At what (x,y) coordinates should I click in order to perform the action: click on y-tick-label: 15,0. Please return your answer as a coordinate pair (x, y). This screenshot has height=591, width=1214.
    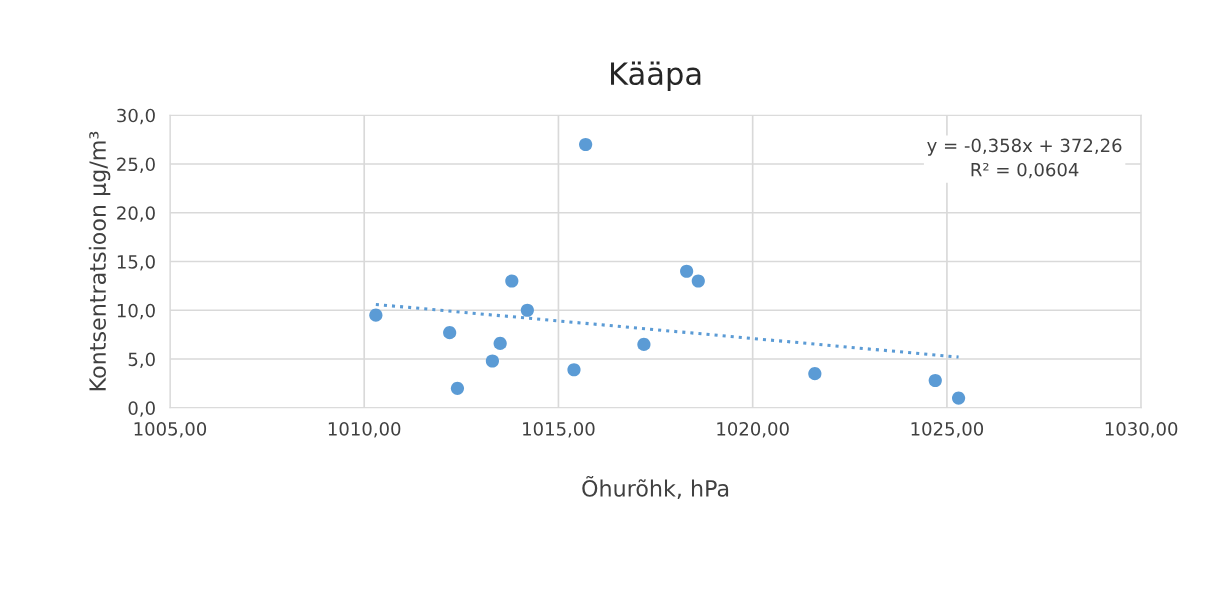
    Looking at the image, I should click on (136, 262).